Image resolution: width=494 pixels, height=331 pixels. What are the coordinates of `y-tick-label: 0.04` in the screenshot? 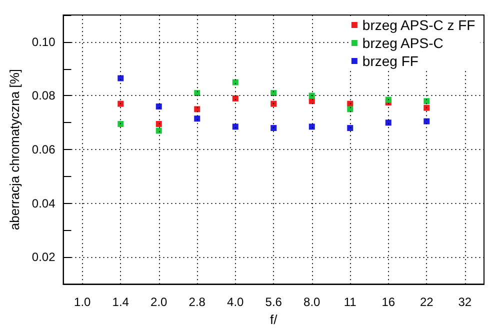 It's located at (44, 203).